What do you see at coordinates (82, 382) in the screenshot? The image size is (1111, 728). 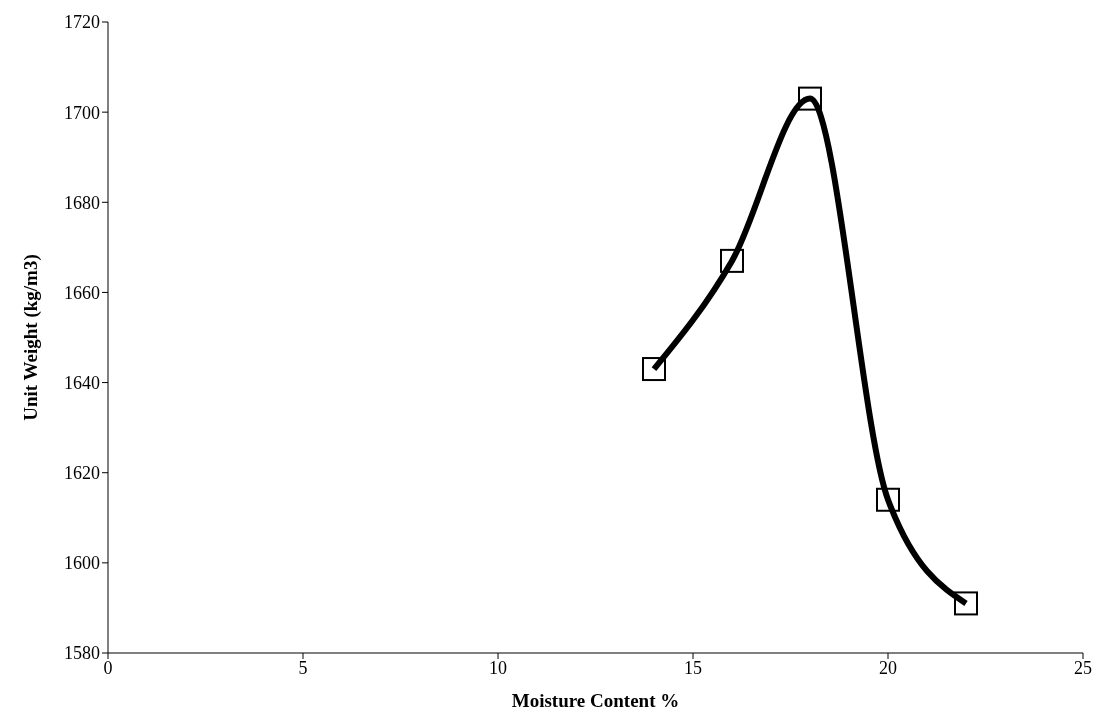 I see `y-tick-label: 1640` at bounding box center [82, 382].